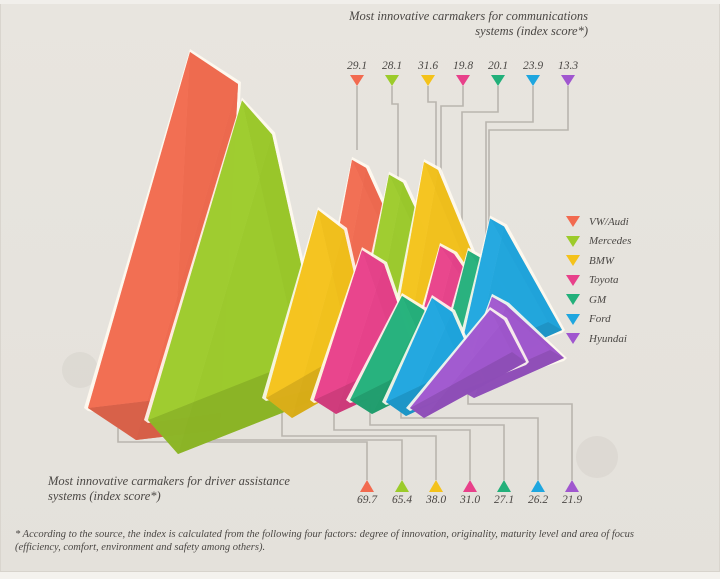 The height and width of the screenshot is (579, 720). I want to click on legend-label: Toyota, so click(604, 280).